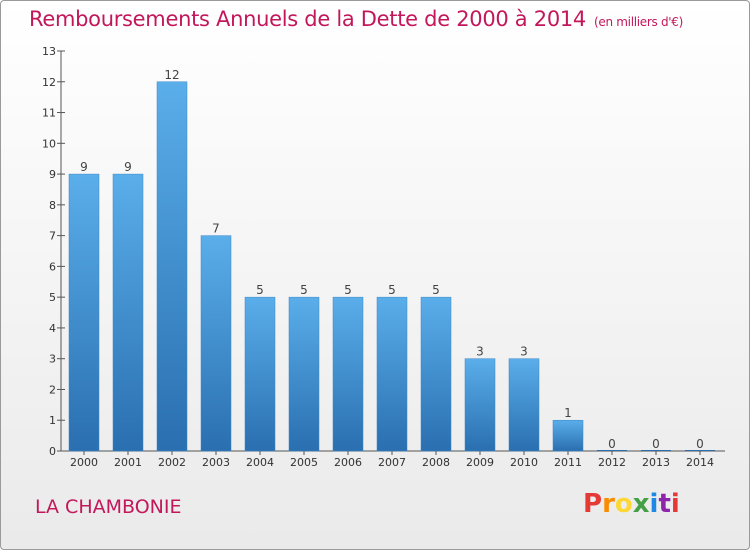 Image resolution: width=750 pixels, height=551 pixels. Describe the element at coordinates (52, 451) in the screenshot. I see `y-tick-label: 0` at that location.